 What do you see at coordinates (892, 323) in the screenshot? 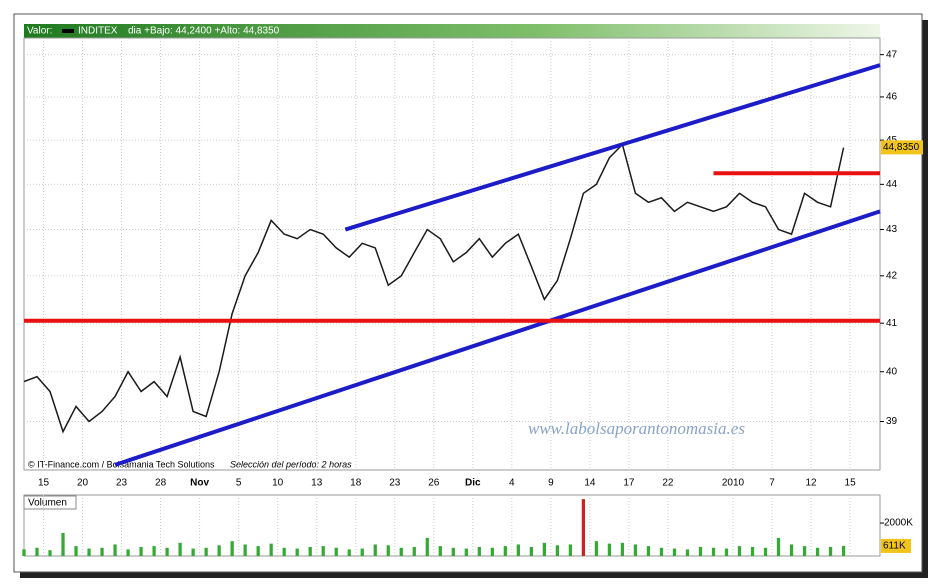
I see `y-tick-label: 41` at bounding box center [892, 323].